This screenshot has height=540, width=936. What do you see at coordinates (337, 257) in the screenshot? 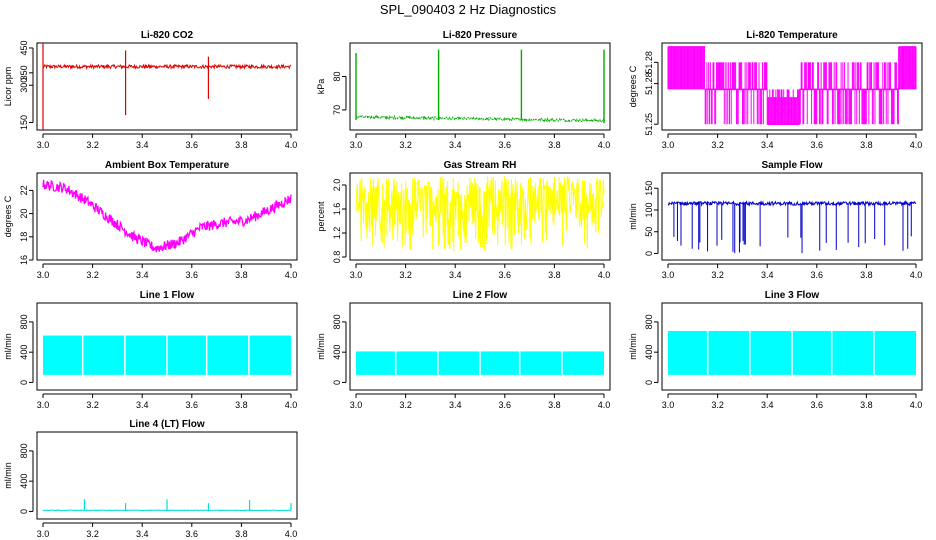
I see `y-tick-label: 0.8` at bounding box center [337, 257].